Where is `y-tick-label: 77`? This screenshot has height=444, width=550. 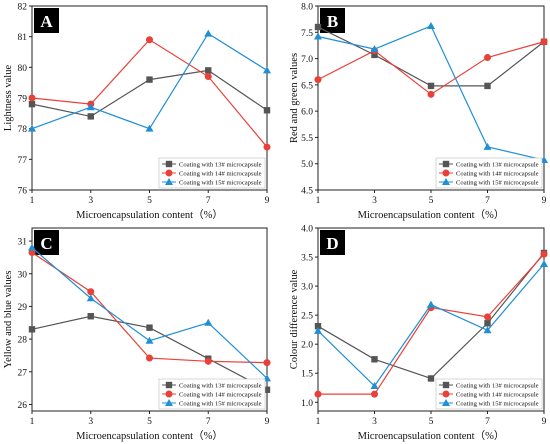 y-tick-label: 77 is located at coordinates (23, 161).